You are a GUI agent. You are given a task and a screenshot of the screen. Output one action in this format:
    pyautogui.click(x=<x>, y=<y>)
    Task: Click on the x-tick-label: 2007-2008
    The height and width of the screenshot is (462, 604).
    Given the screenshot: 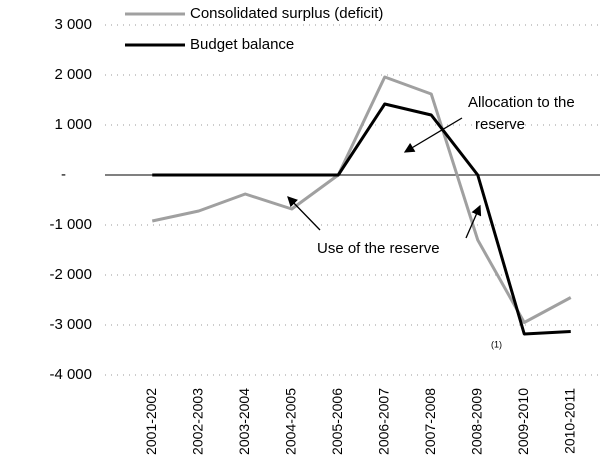 What is the action you would take?
    pyautogui.click(x=430, y=421)
    